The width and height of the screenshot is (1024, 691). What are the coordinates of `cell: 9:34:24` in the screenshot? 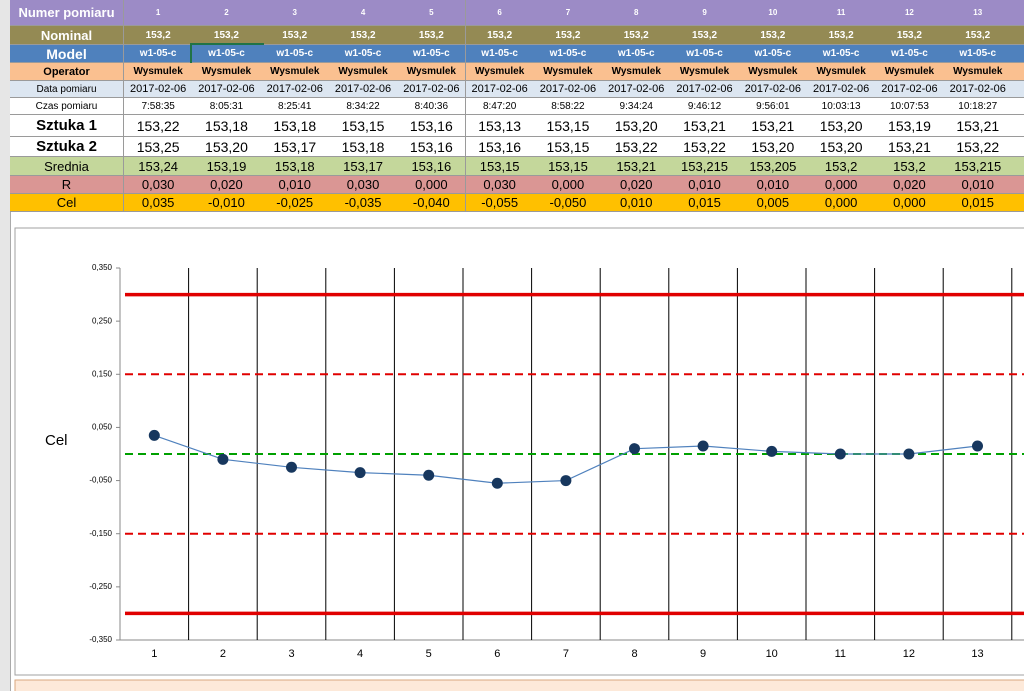 It's located at (637, 106).